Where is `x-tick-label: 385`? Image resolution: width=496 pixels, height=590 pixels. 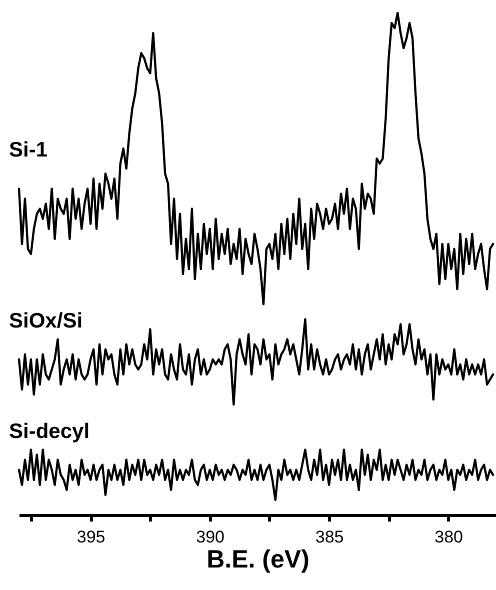
x-tick-label: 385 is located at coordinates (329, 537).